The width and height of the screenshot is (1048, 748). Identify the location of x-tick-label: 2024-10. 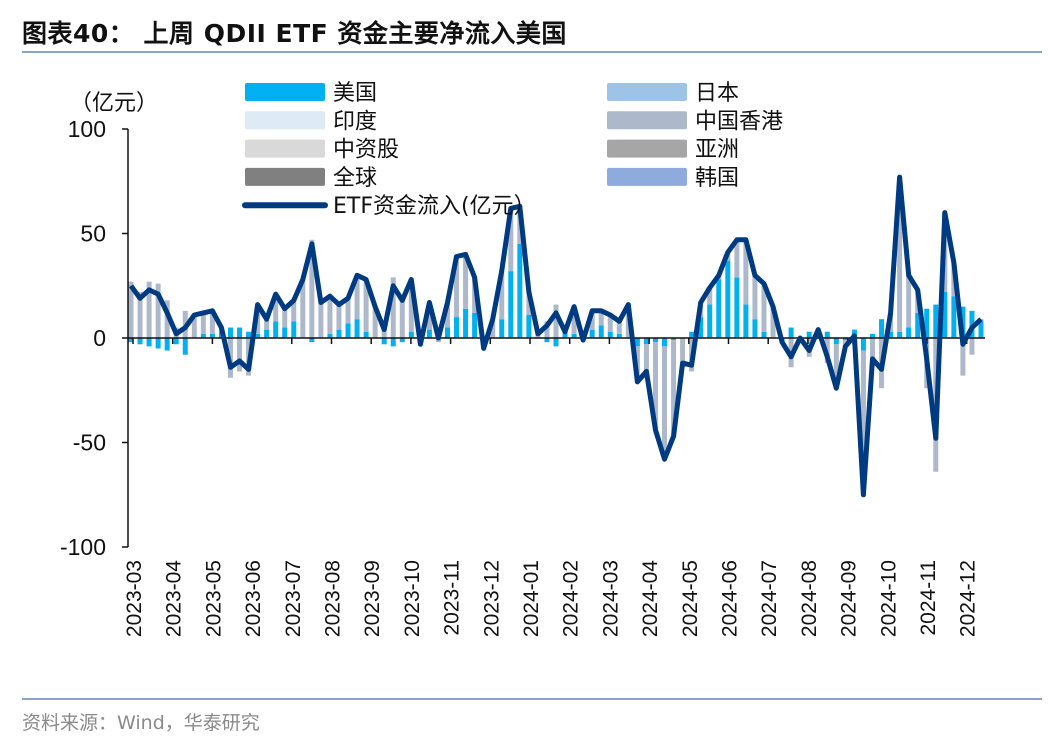
(888, 598).